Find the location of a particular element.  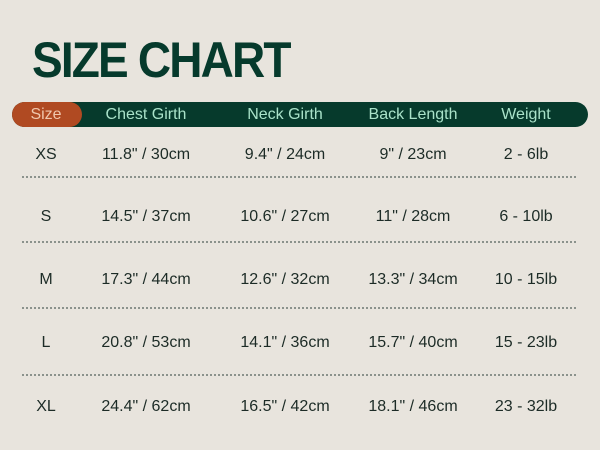

table-cell: 9" / 23cm is located at coordinates (413, 154).